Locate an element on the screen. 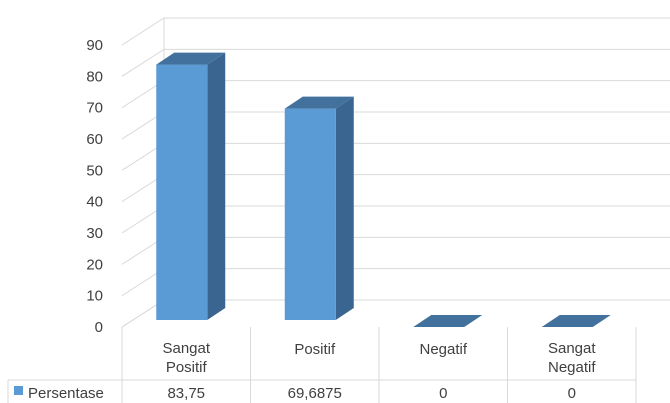 This screenshot has height=403, width=670. y-tick-label: 30 is located at coordinates (94, 233).